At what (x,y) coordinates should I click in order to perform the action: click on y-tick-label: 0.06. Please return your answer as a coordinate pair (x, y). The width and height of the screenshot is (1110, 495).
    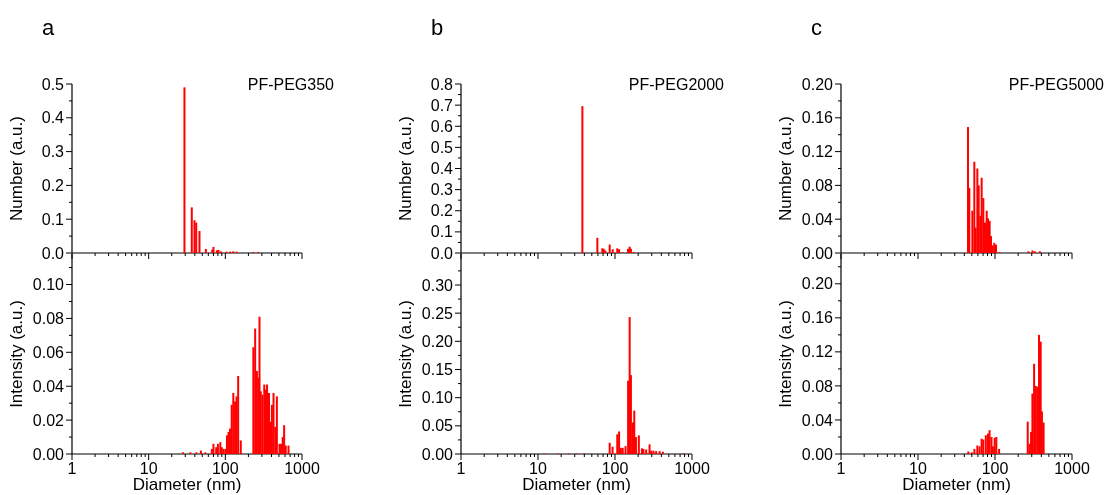
    Looking at the image, I should click on (48, 352).